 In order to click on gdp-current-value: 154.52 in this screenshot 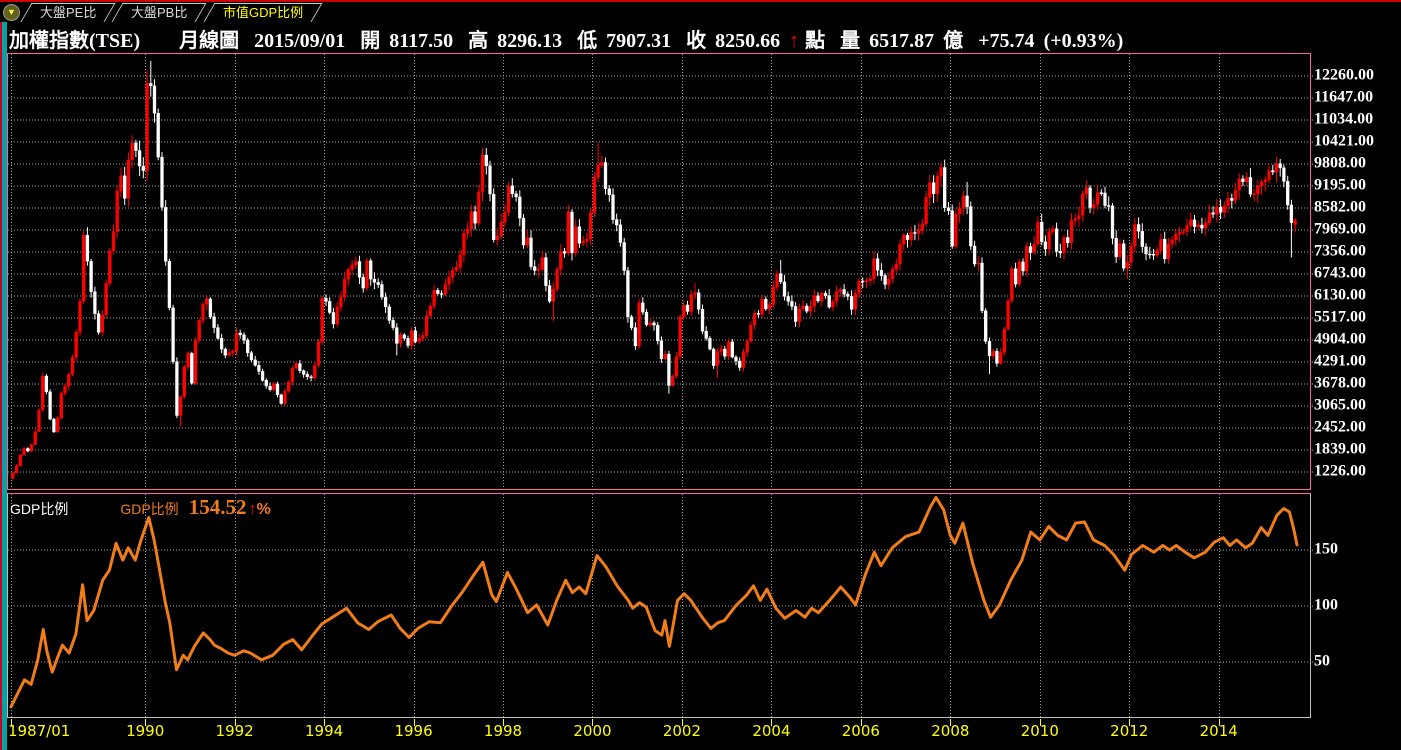, I will do `click(217, 507)`.